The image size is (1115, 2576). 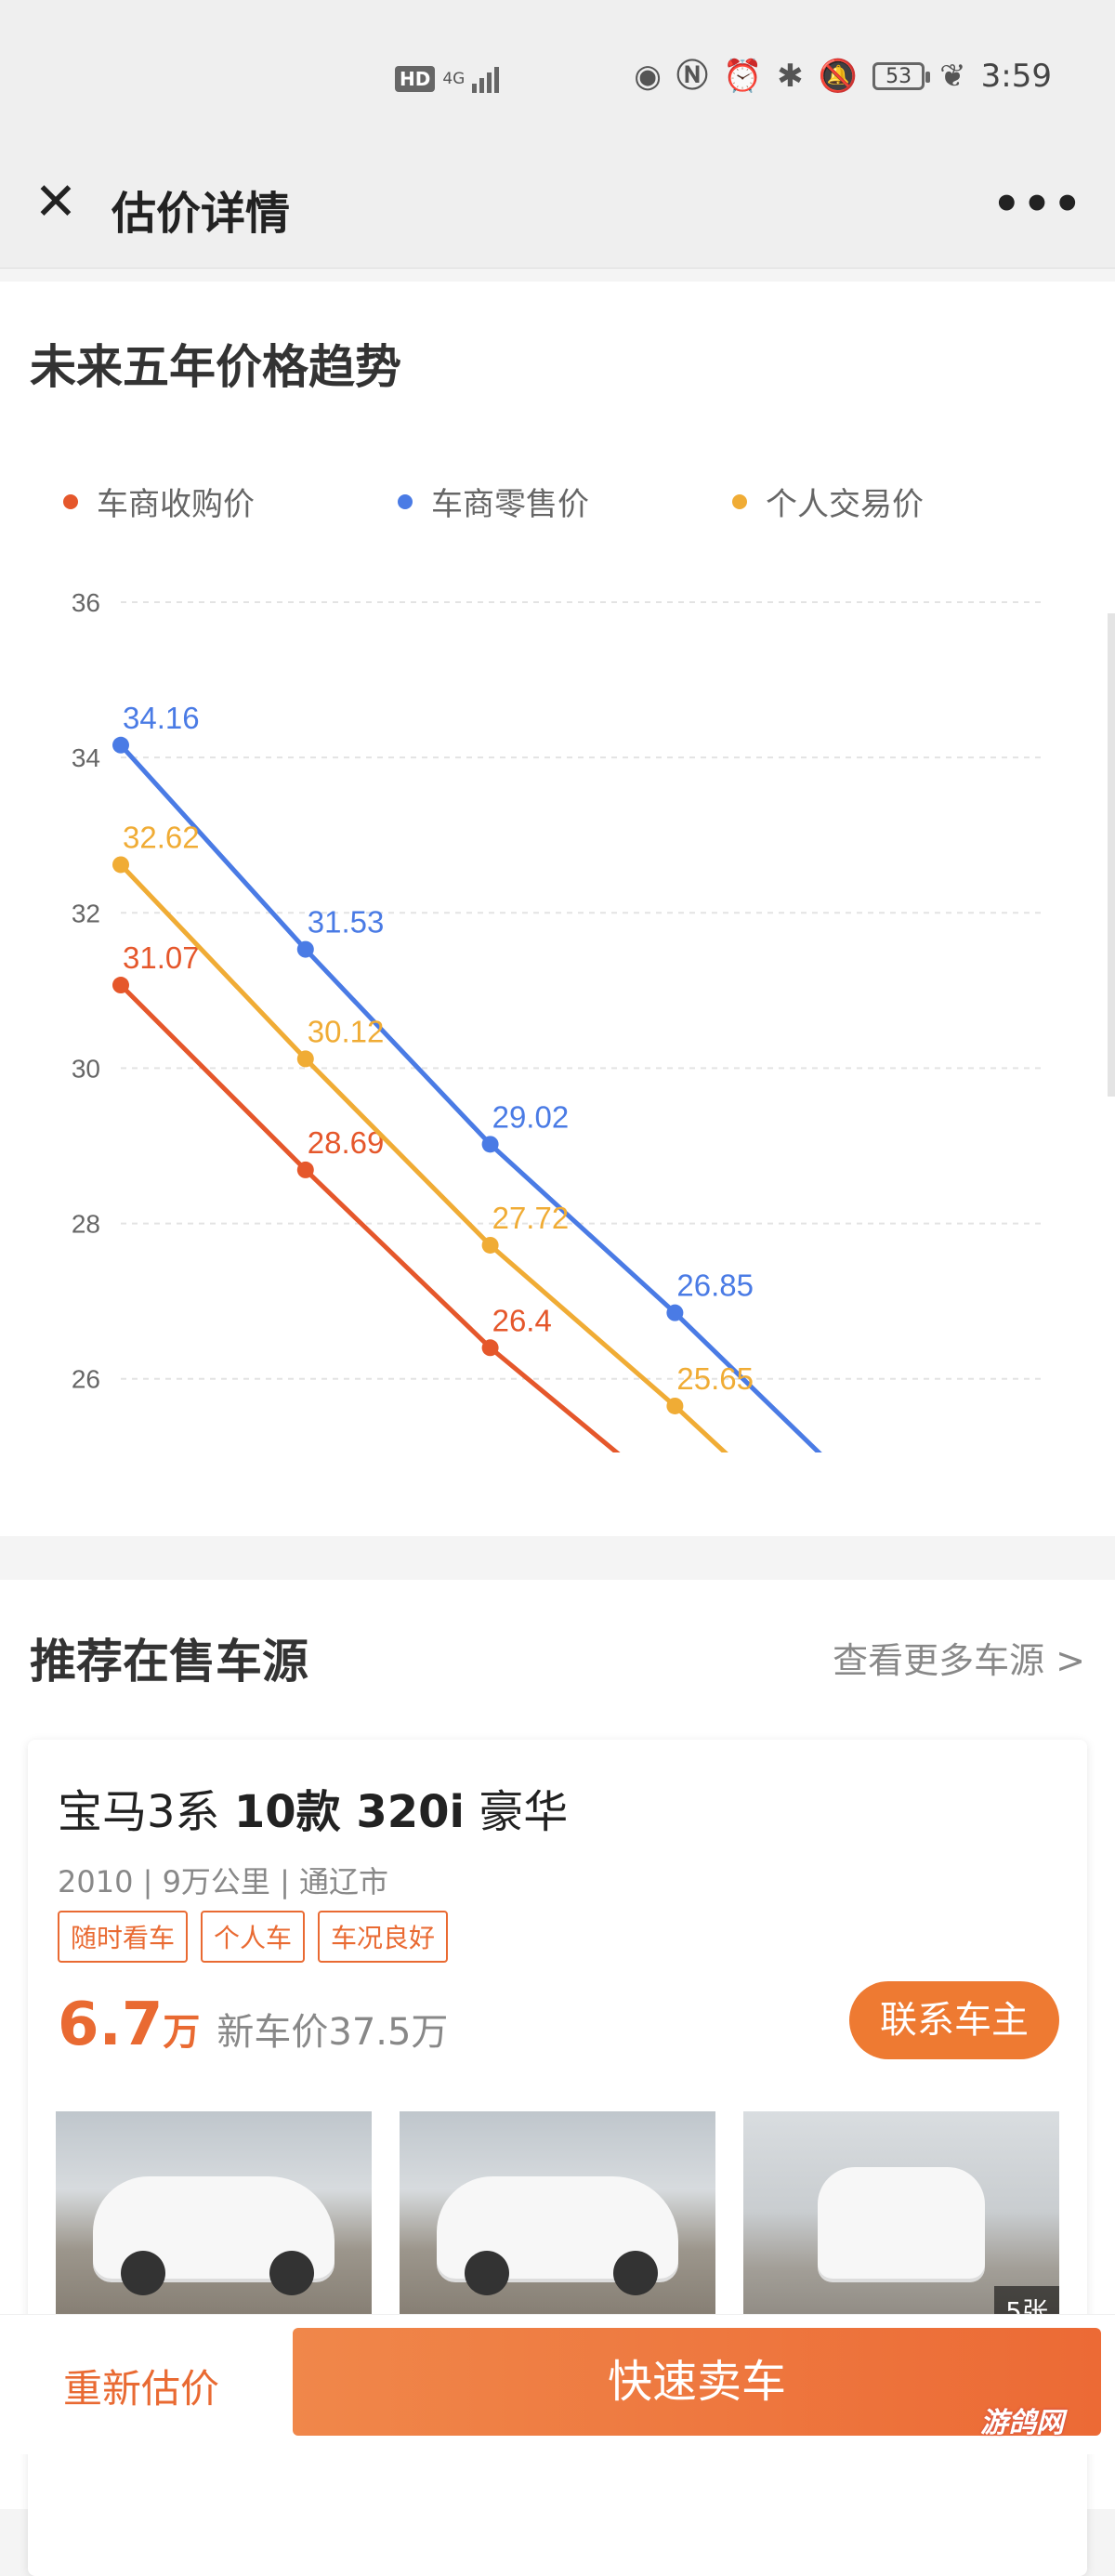 What do you see at coordinates (141, 2389) in the screenshot?
I see `re-estimate-button: 重新估价` at bounding box center [141, 2389].